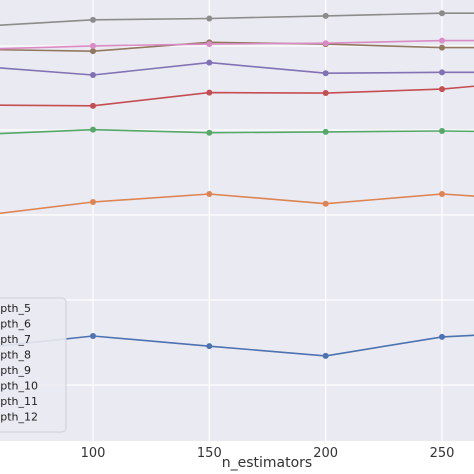  Describe the element at coordinates (15, 355) in the screenshot. I see `legend-entry: max_depth_8` at that location.